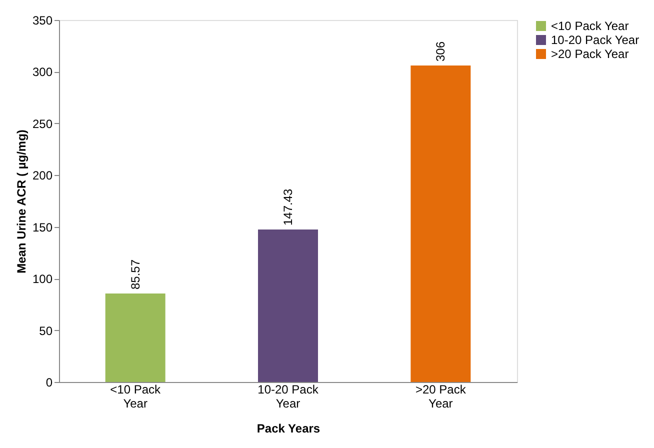  I want to click on data-label: 147.43, so click(288, 207).